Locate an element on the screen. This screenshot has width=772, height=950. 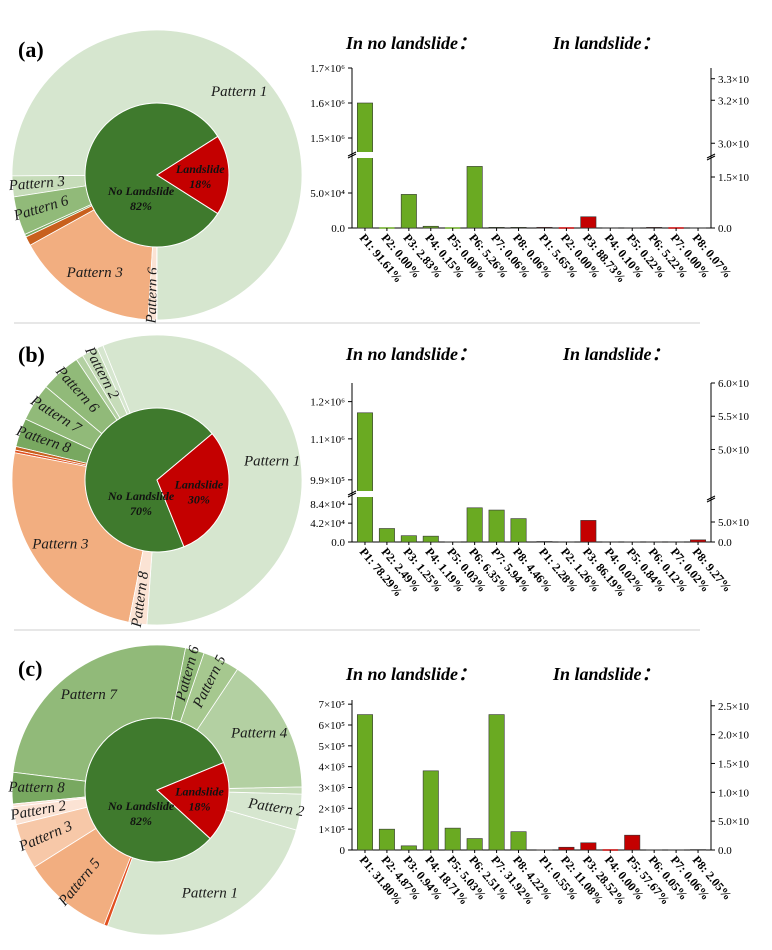
right-tick-label: 1.0×10 is located at coordinates (733, 793).